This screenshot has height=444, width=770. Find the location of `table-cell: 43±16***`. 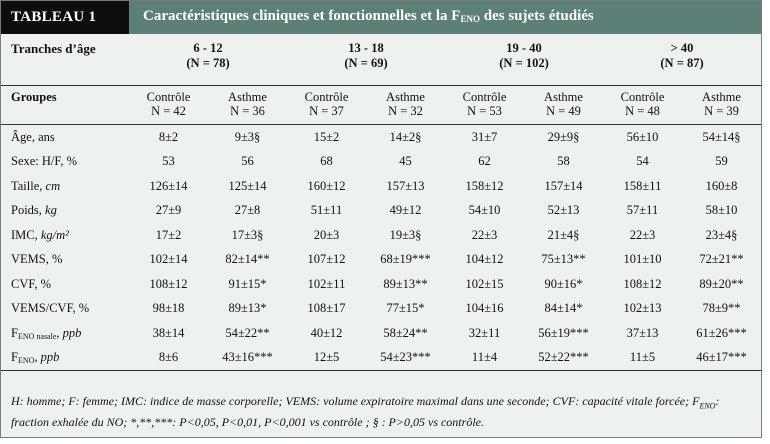

table-cell: 43±16*** is located at coordinates (247, 358).